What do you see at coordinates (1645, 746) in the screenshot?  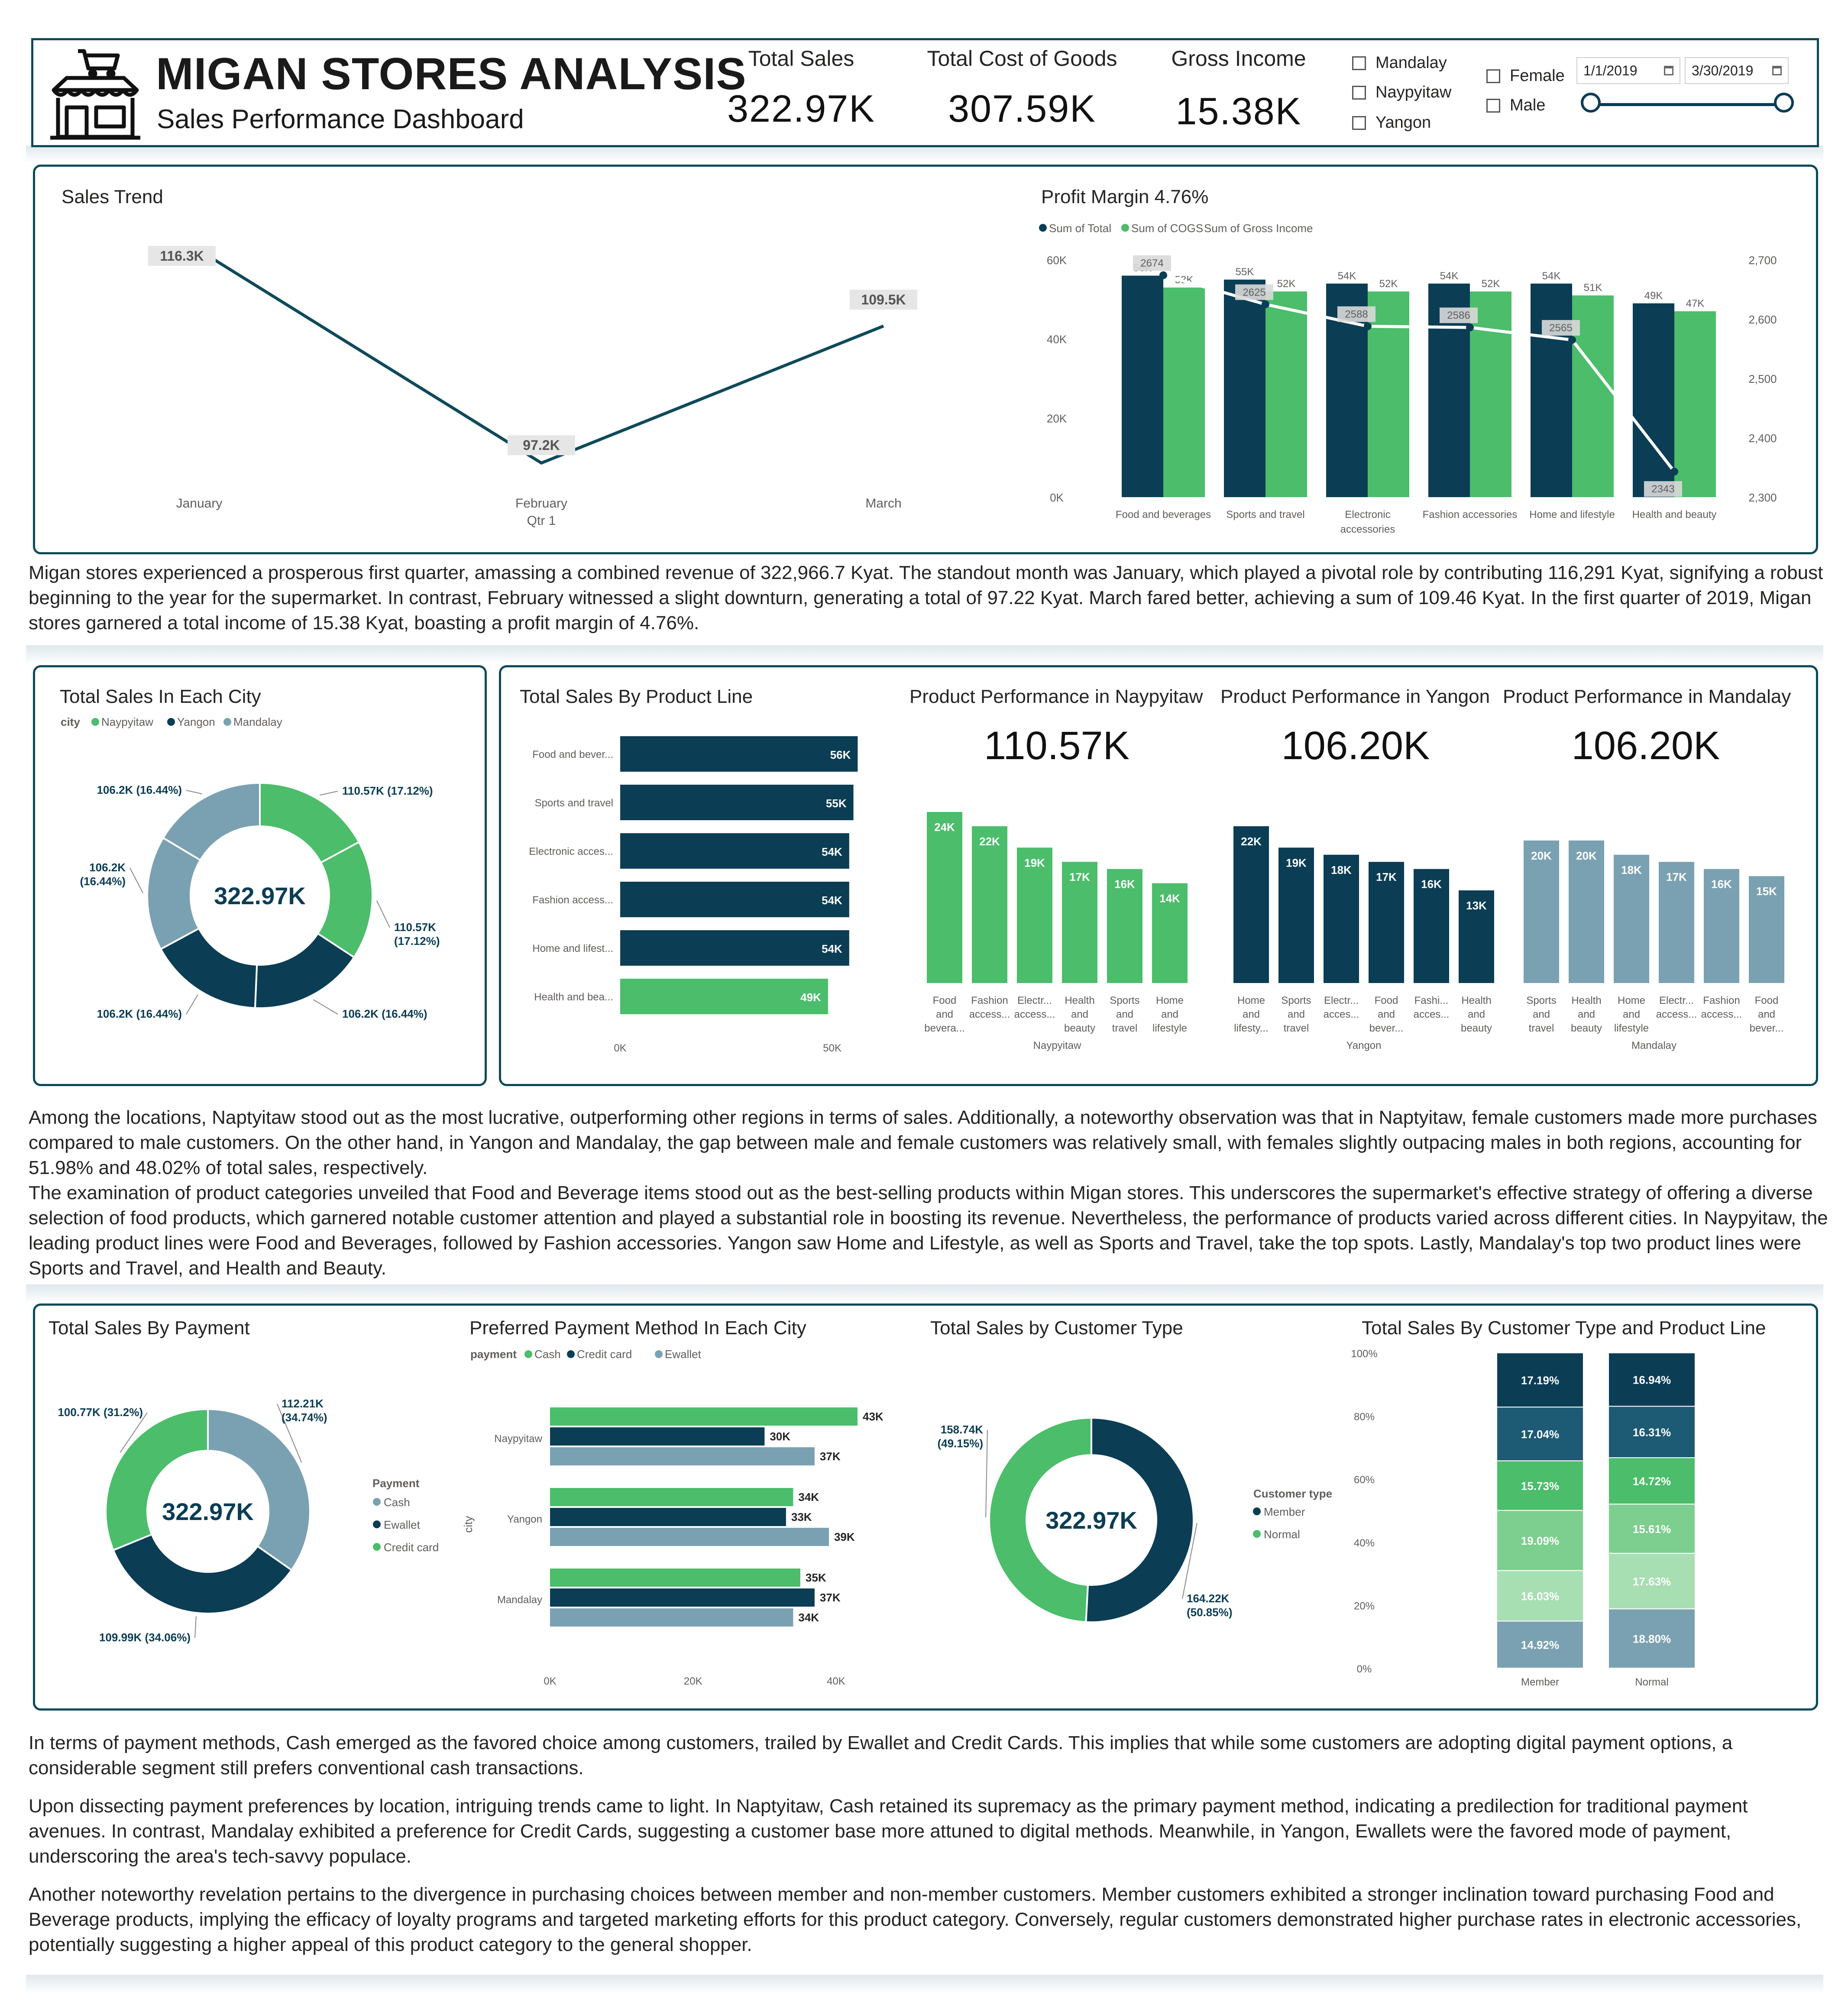 I see `perf-mandalay-kpi: 106.20K` at bounding box center [1645, 746].